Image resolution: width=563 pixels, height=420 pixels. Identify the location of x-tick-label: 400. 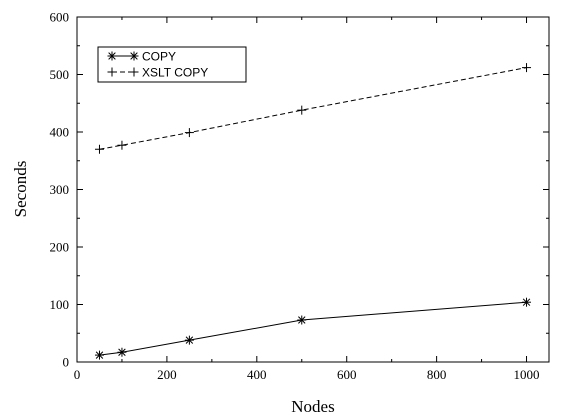
(257, 374).